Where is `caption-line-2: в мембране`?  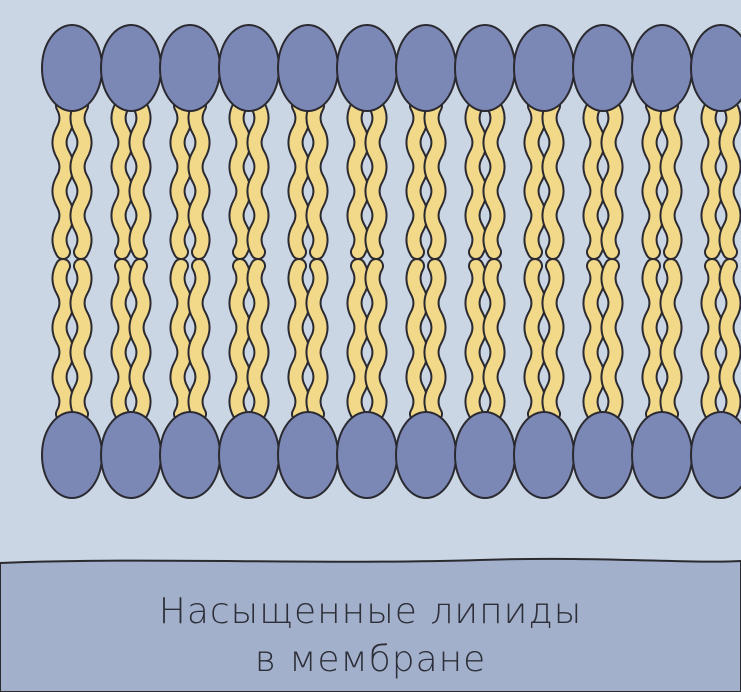
caption-line-2: в мембране is located at coordinates (370, 659).